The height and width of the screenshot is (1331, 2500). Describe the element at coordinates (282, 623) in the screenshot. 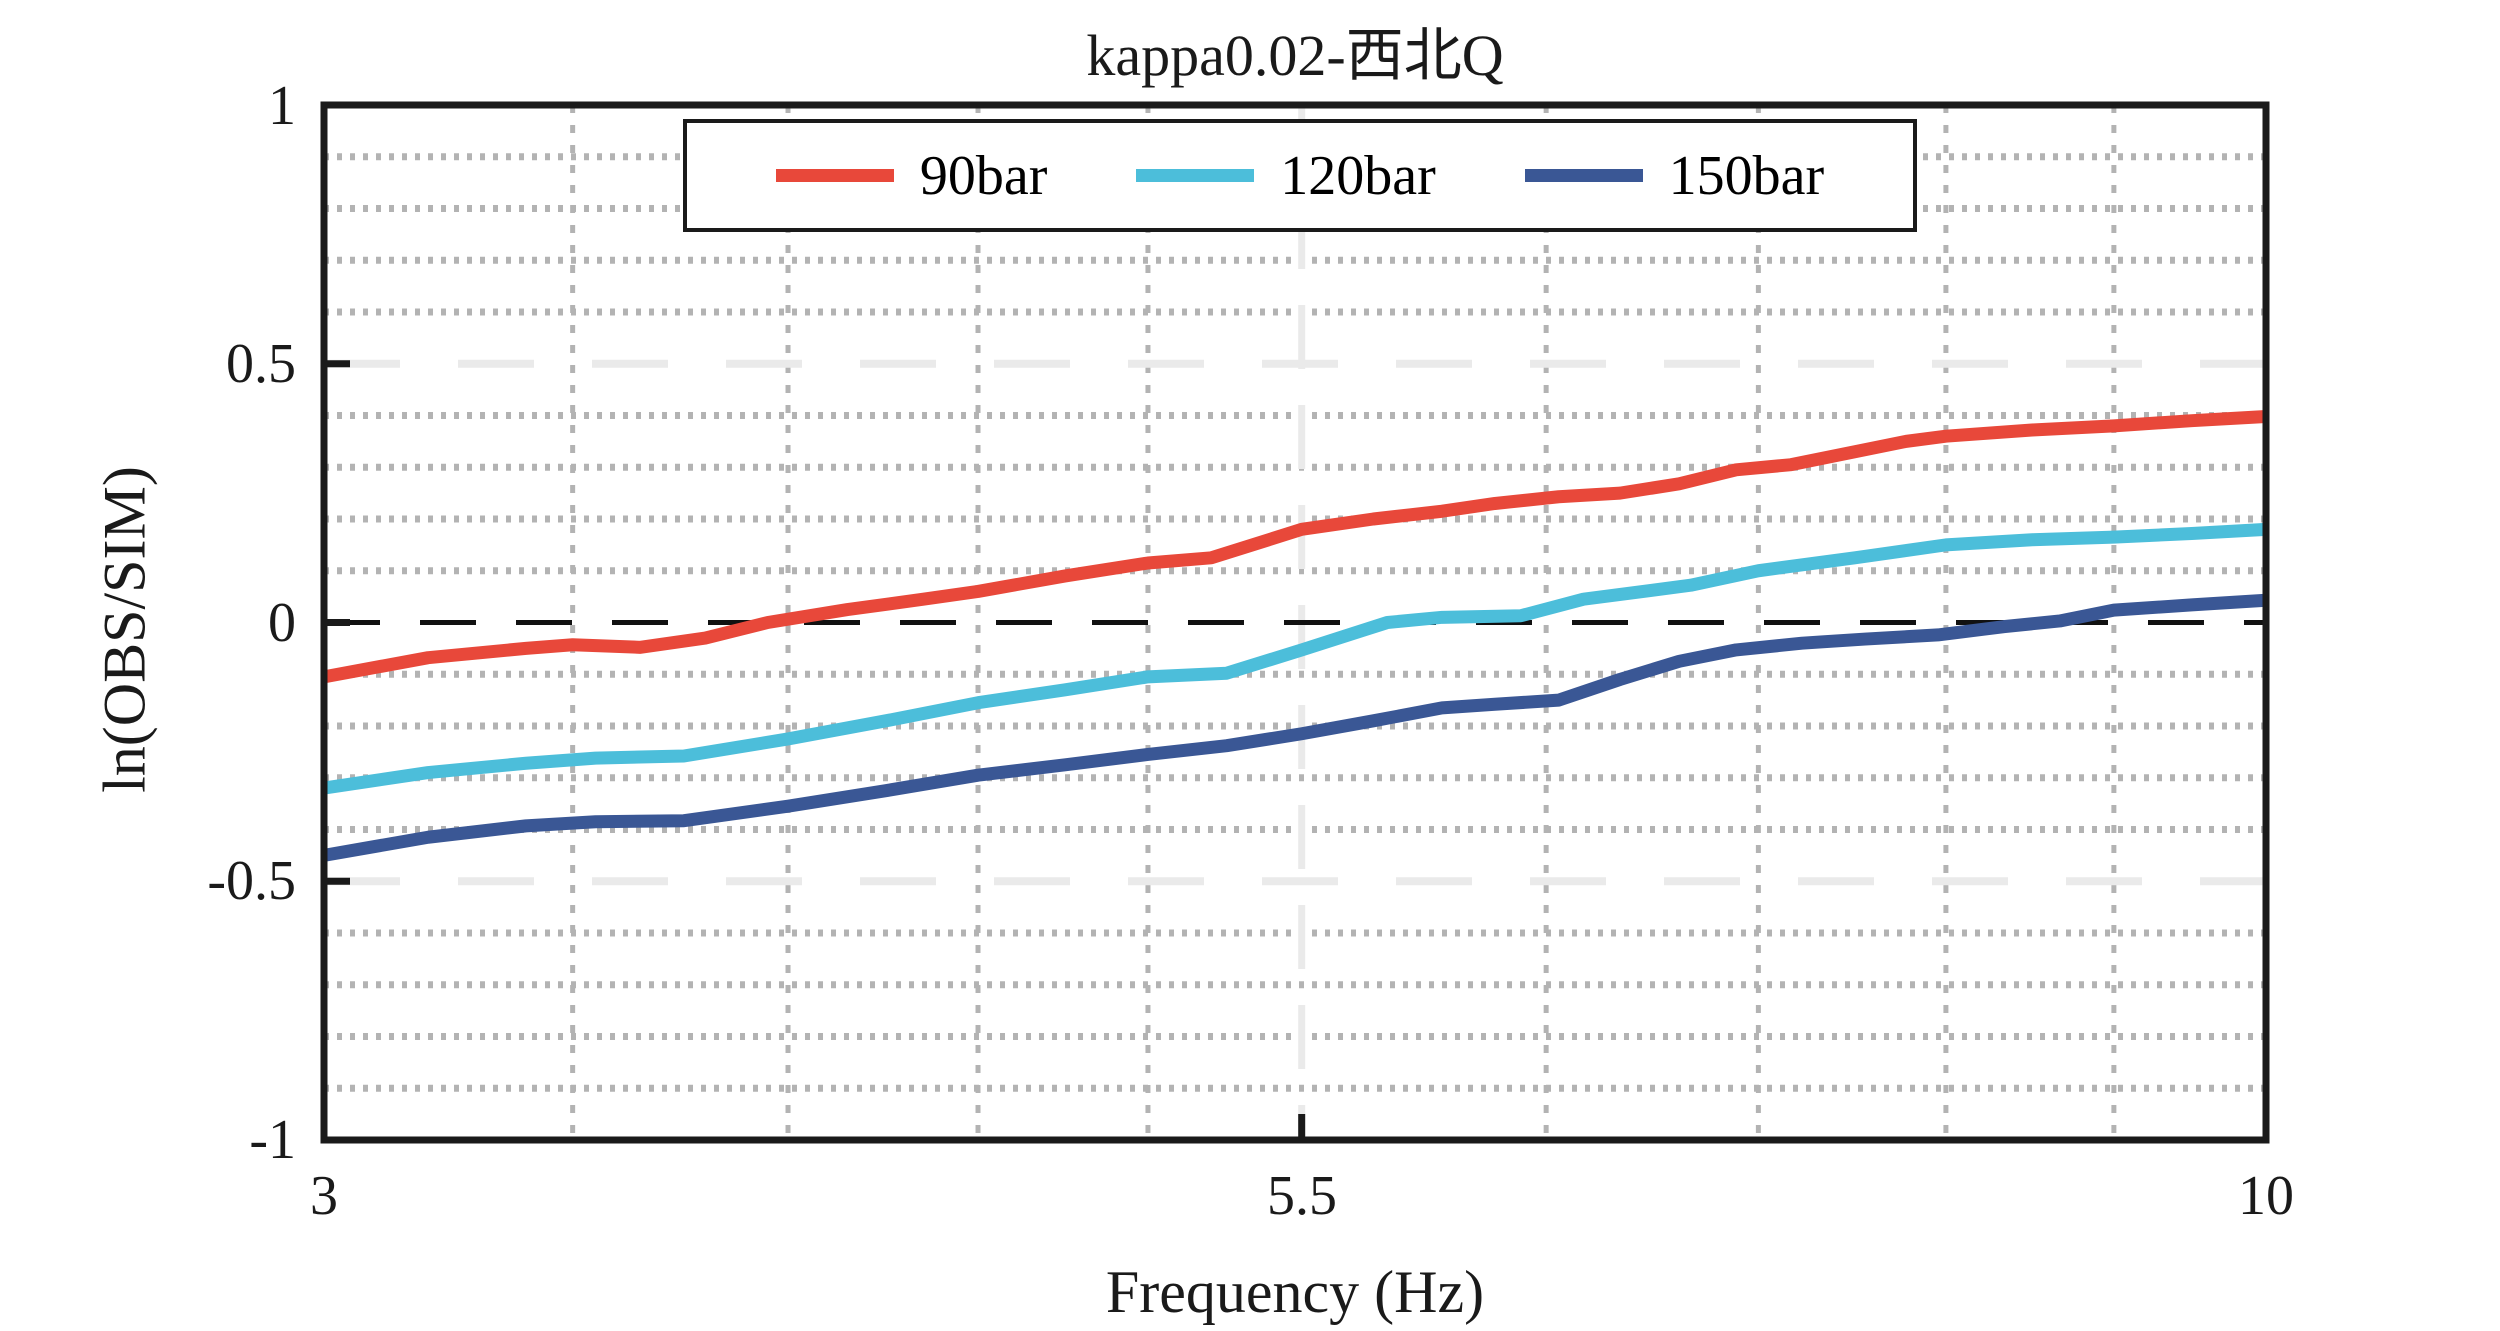

I see `y-tick-label-0: 0` at that location.